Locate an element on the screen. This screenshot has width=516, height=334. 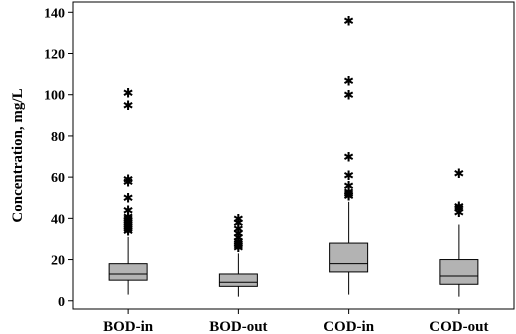
x-tick-label: COD-out is located at coordinates (458, 326).